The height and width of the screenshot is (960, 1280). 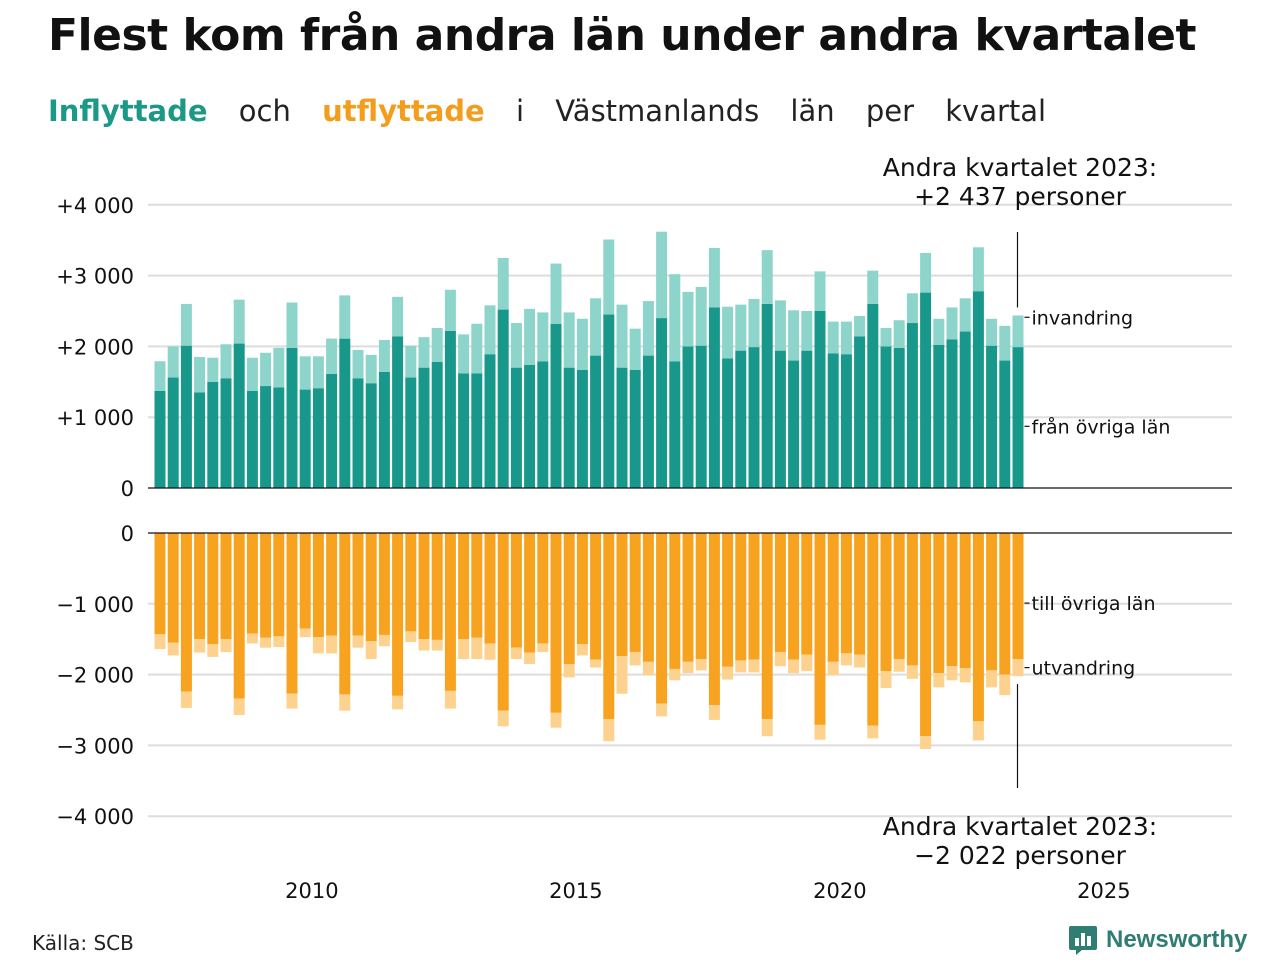 What do you see at coordinates (83, 943) in the screenshot?
I see `source-label: Källa: SCB` at bounding box center [83, 943].